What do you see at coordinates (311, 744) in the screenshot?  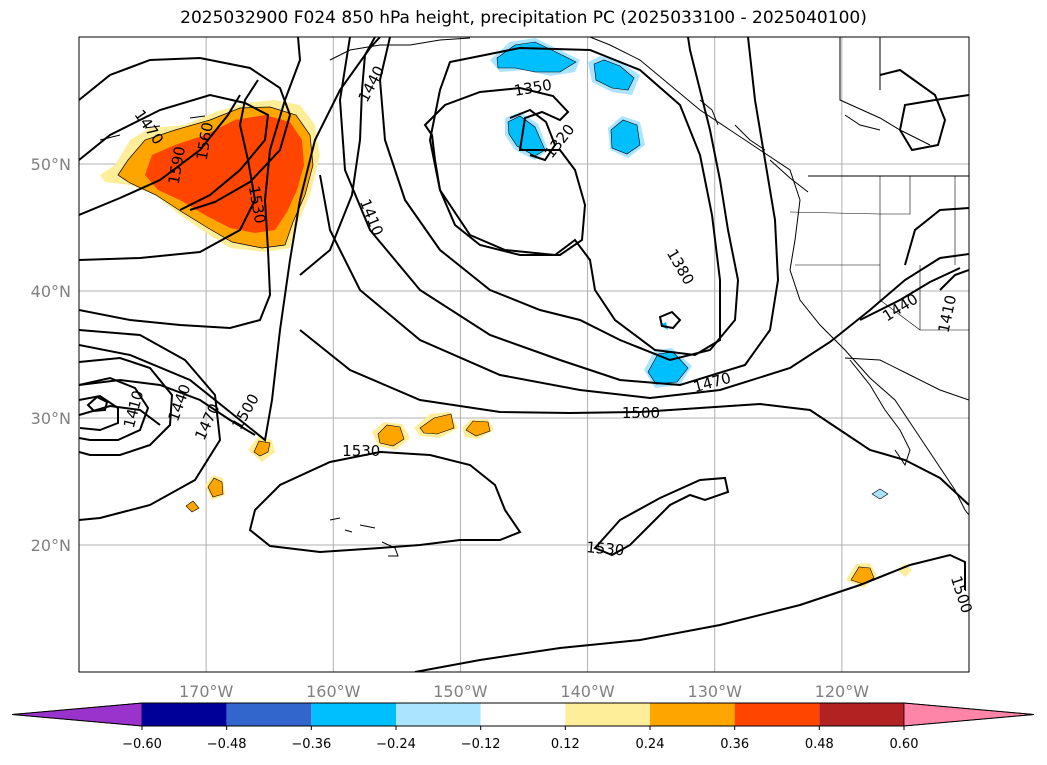 I see `colorbar-tick-label: −0.36` at bounding box center [311, 744].